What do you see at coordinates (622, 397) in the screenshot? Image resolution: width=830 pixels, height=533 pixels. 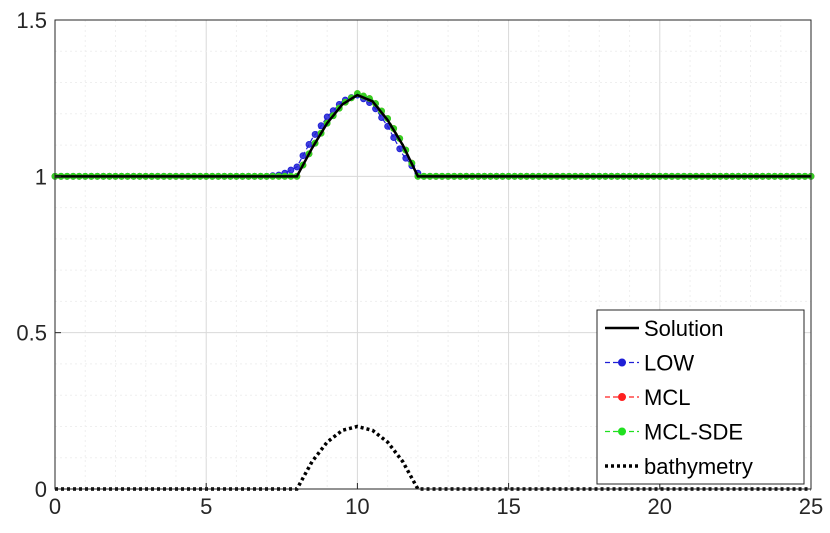 I see `legend-marker-mcl` at bounding box center [622, 397].